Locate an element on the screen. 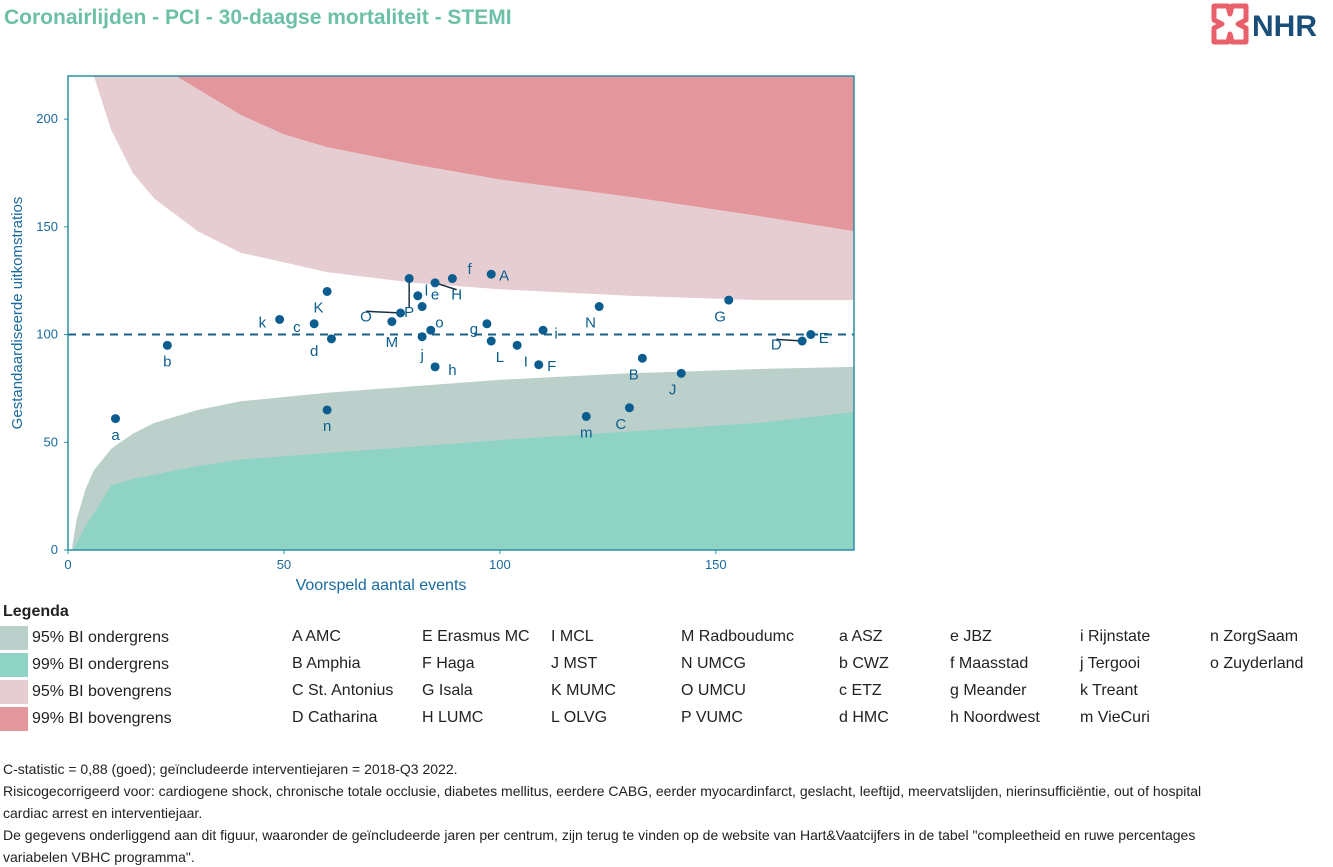  point-j is located at coordinates (422, 337).